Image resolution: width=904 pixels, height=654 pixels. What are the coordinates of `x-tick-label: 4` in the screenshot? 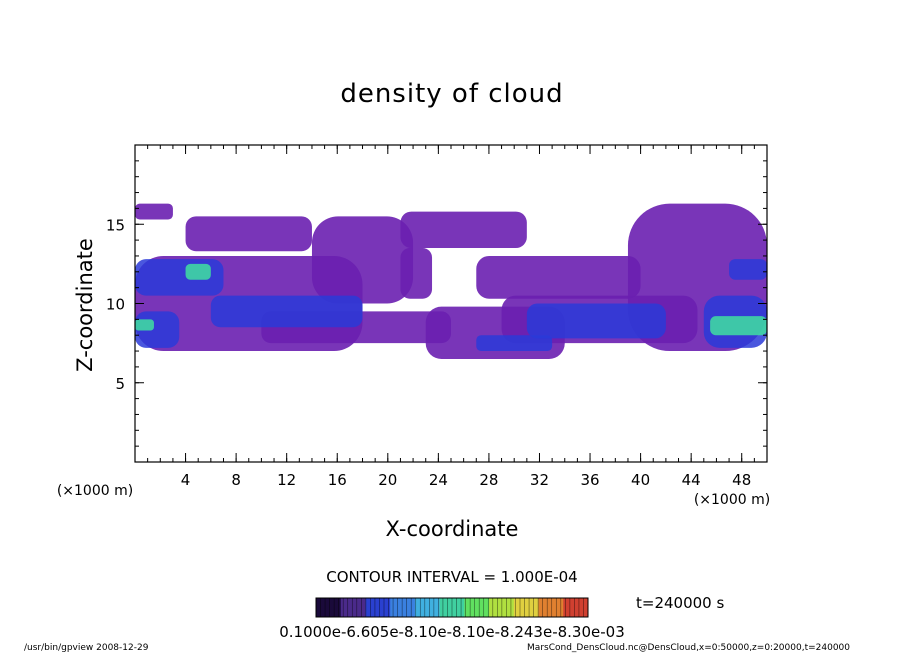 It's located at (186, 480).